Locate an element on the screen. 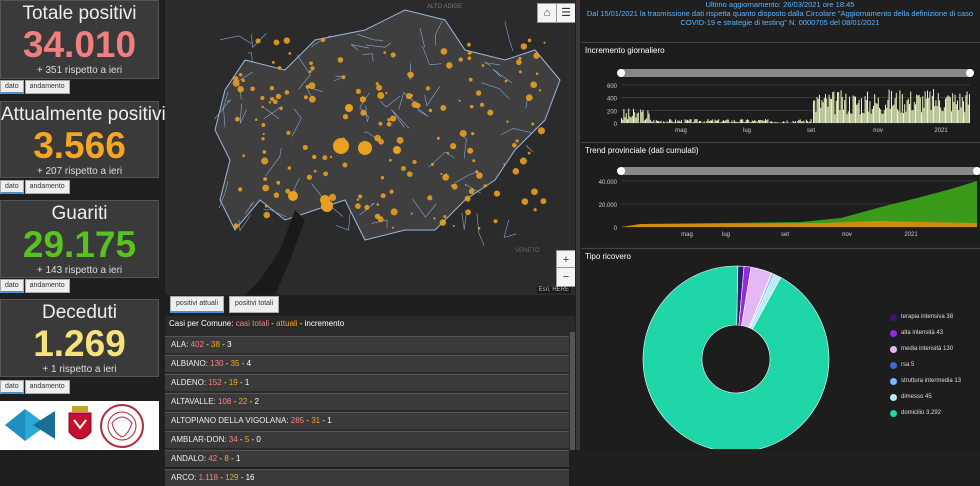  layer-list-button: ☰ is located at coordinates (565, 13).